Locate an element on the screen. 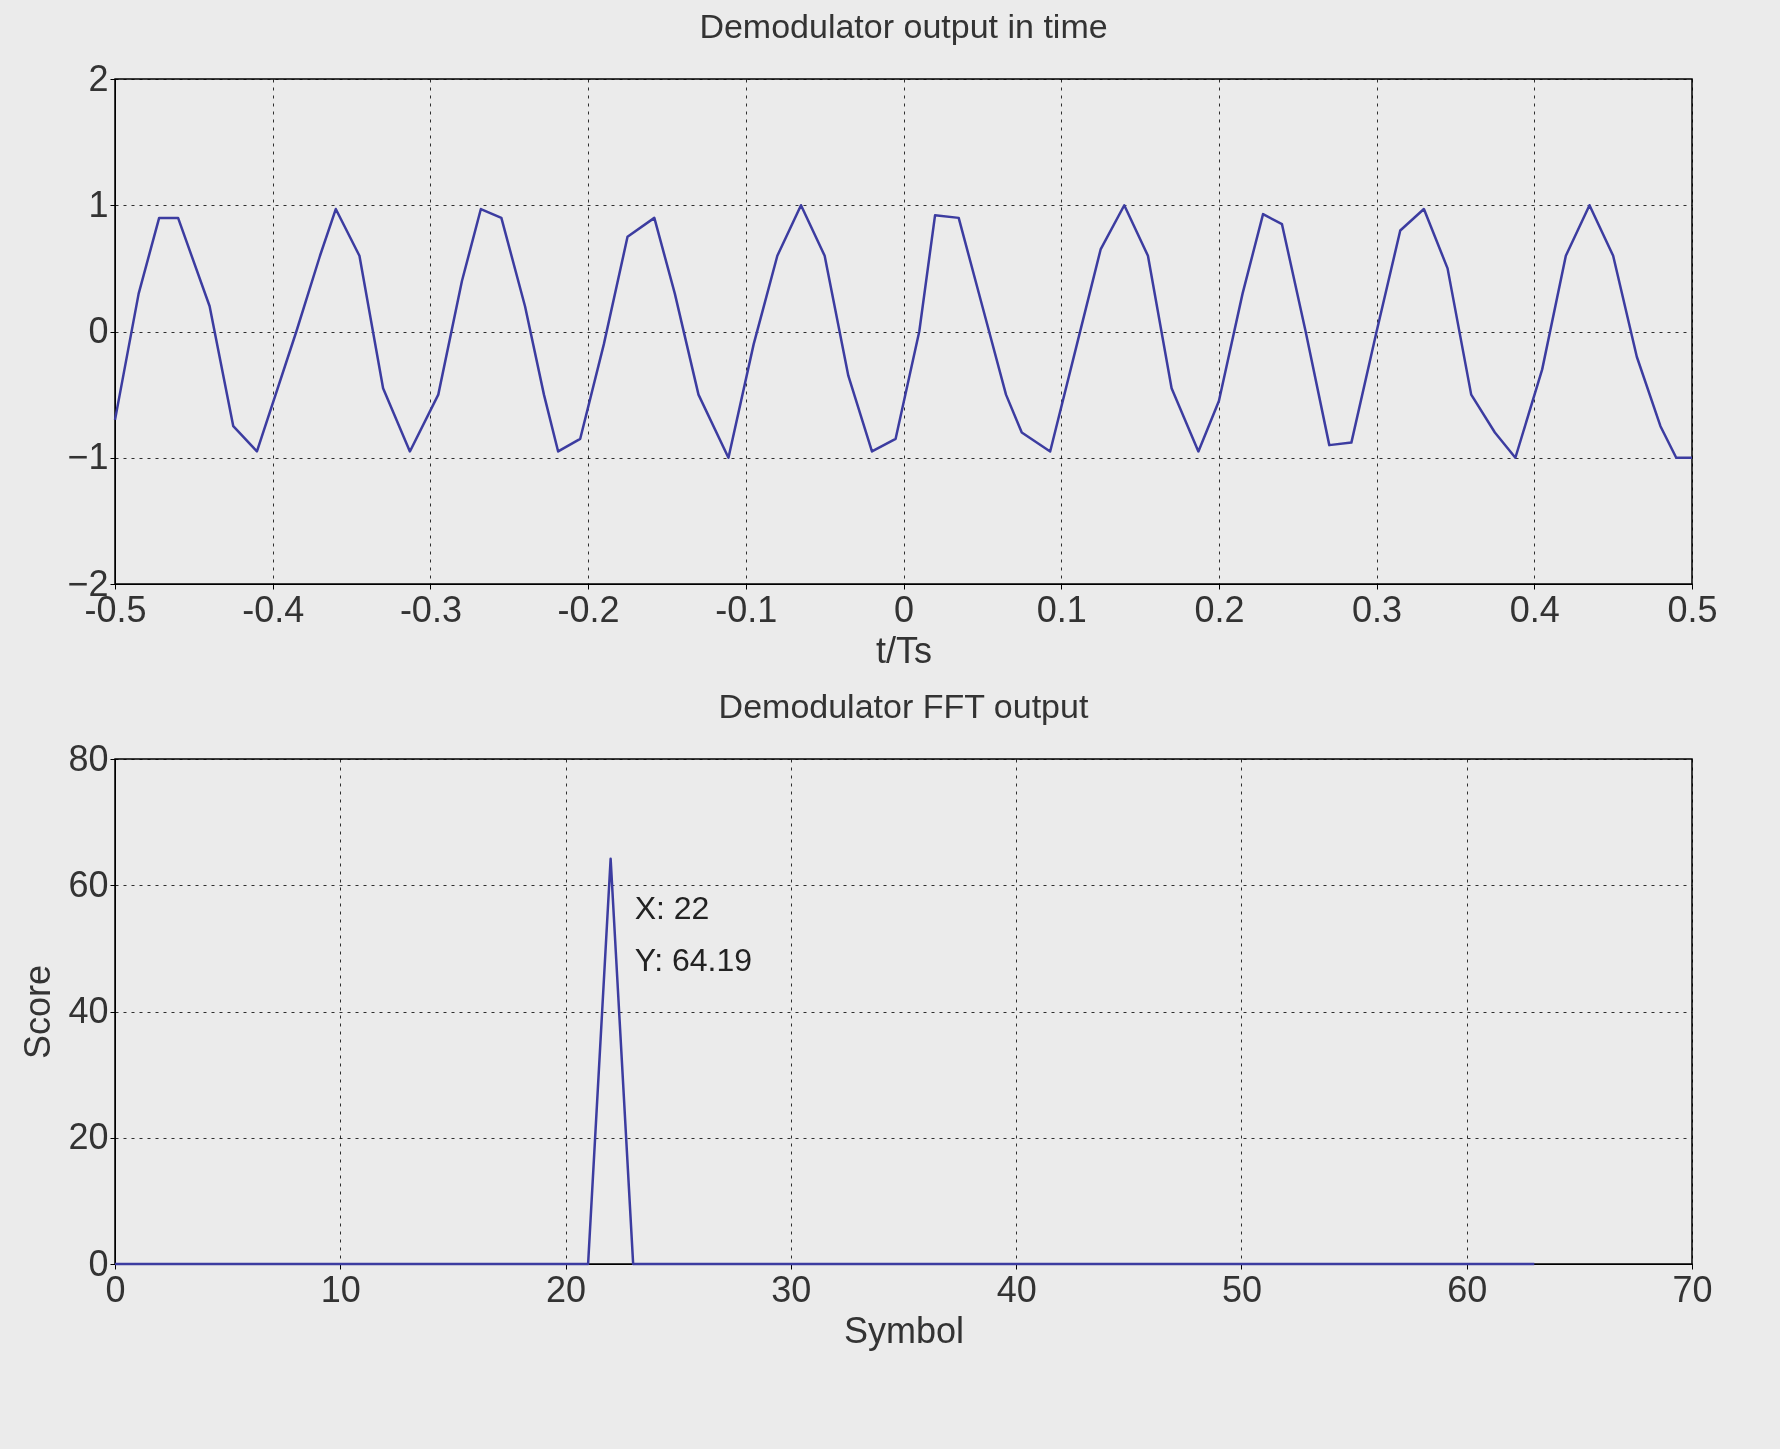 This screenshot has height=1449, width=1780. chart-title: Demodulator FFT output is located at coordinates (903, 706).